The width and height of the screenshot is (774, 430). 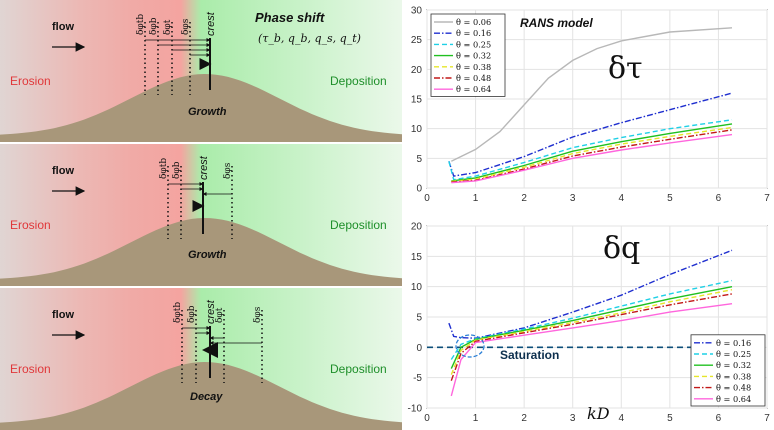 I want to click on divider, so click(x=405, y=215).